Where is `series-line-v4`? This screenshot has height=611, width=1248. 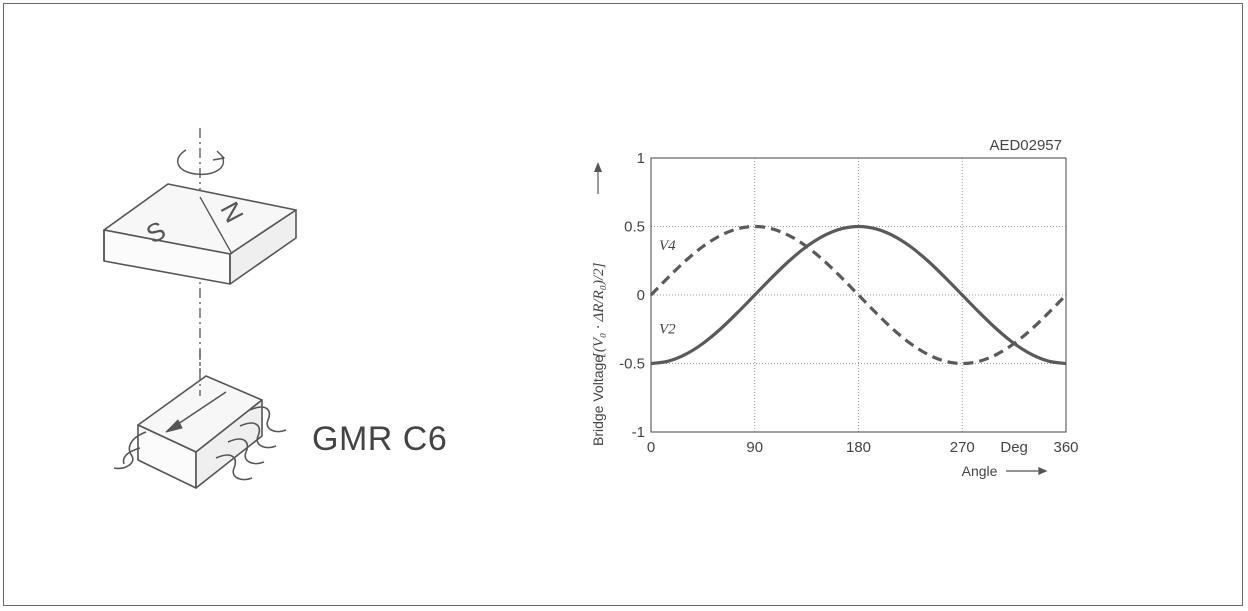 series-line-v4 is located at coordinates (858, 295).